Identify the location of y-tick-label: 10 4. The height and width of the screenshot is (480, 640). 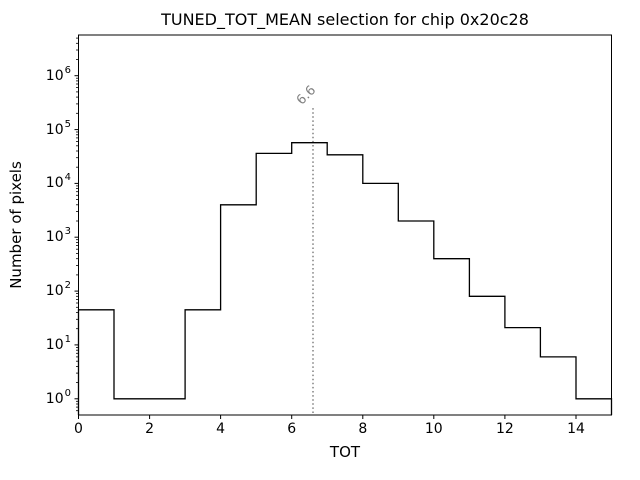
(58, 182).